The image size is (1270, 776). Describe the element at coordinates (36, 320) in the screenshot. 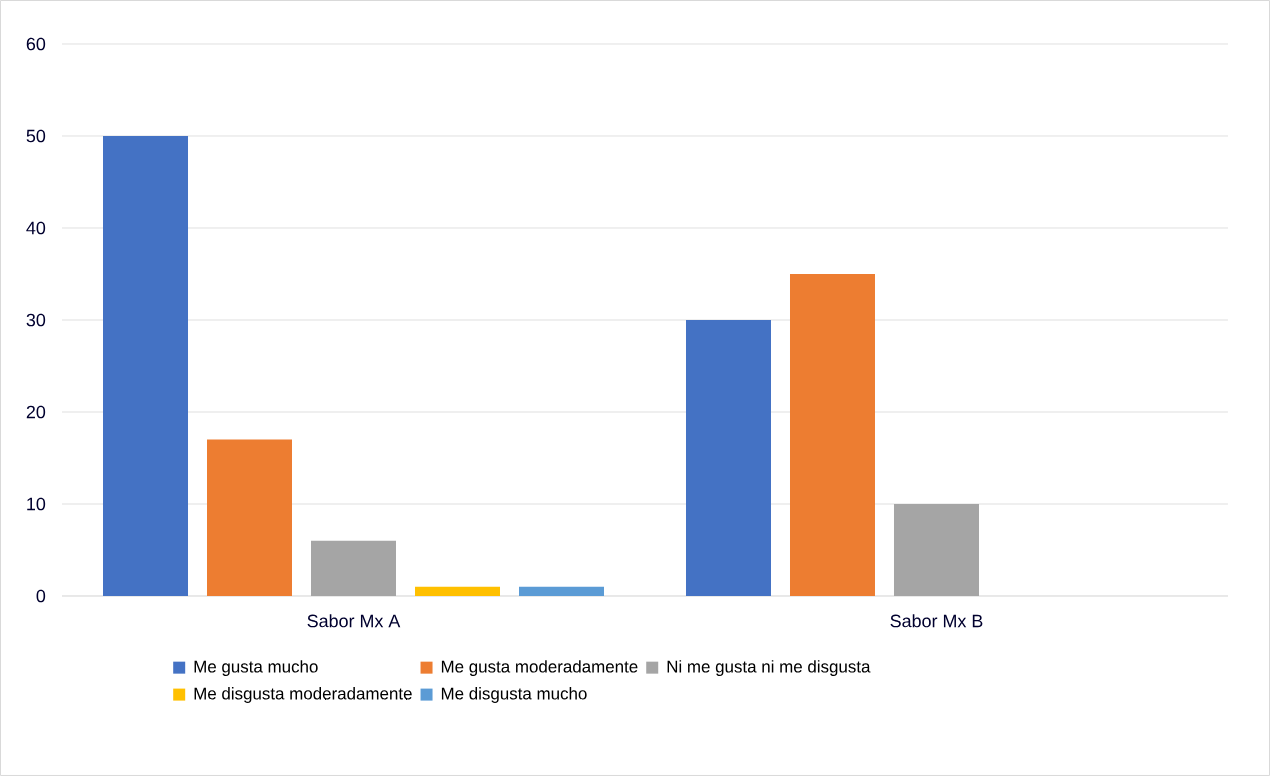

I see `y-tick-label: 30` at that location.